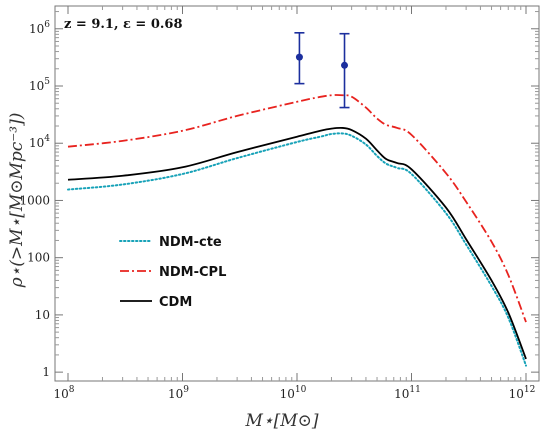 The width and height of the screenshot is (545, 436). What do you see at coordinates (322, 70) in the screenshot?
I see `error-bar-layer` at bounding box center [322, 70].